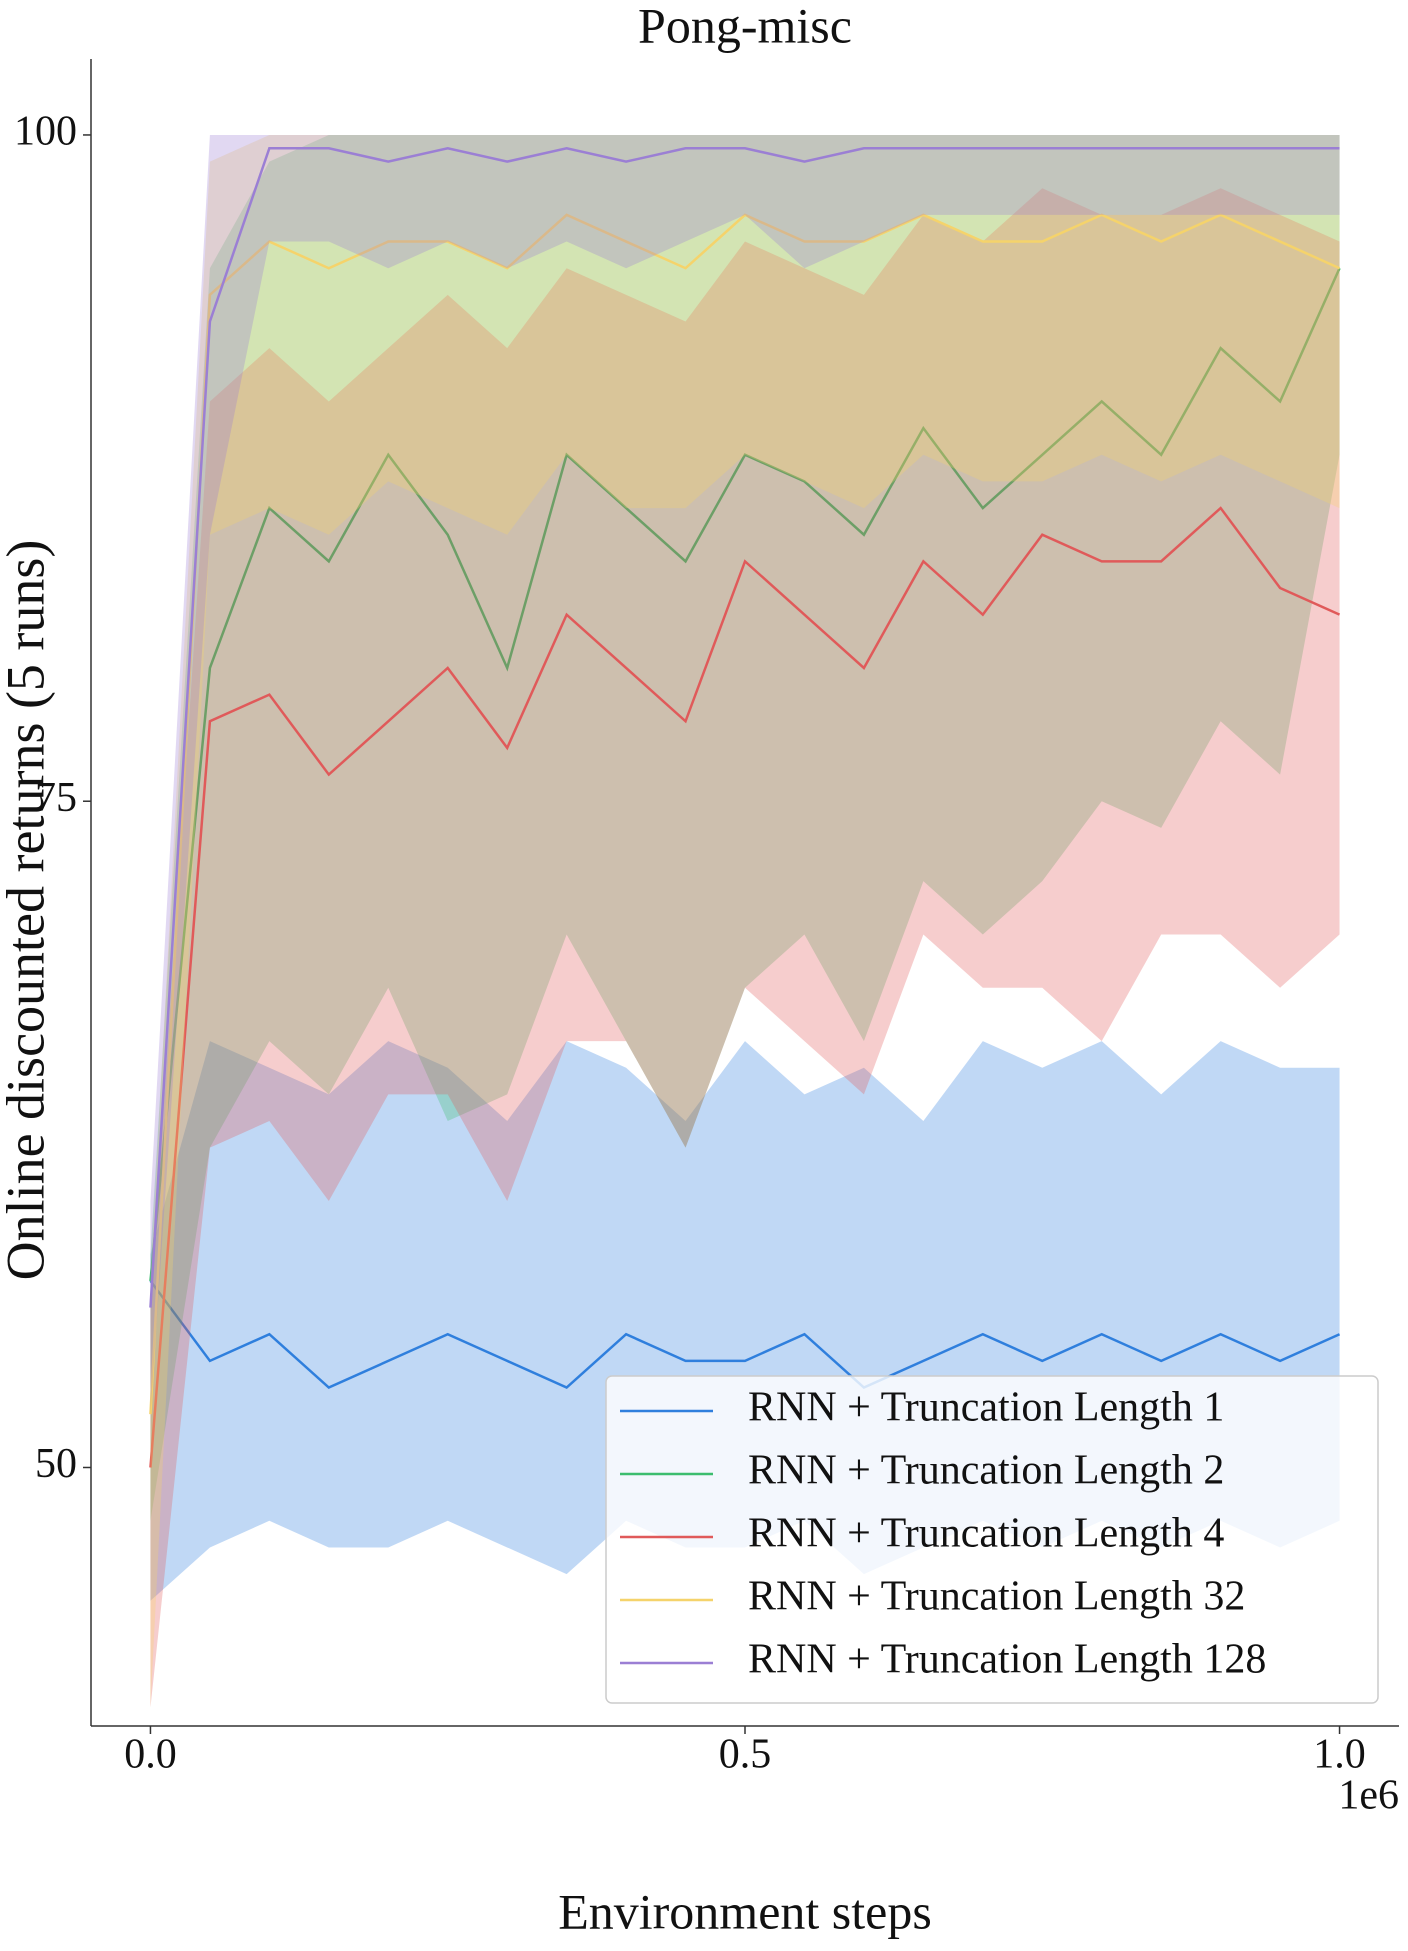  I want to click on x-tick-label: 0.5, so click(745, 1755).